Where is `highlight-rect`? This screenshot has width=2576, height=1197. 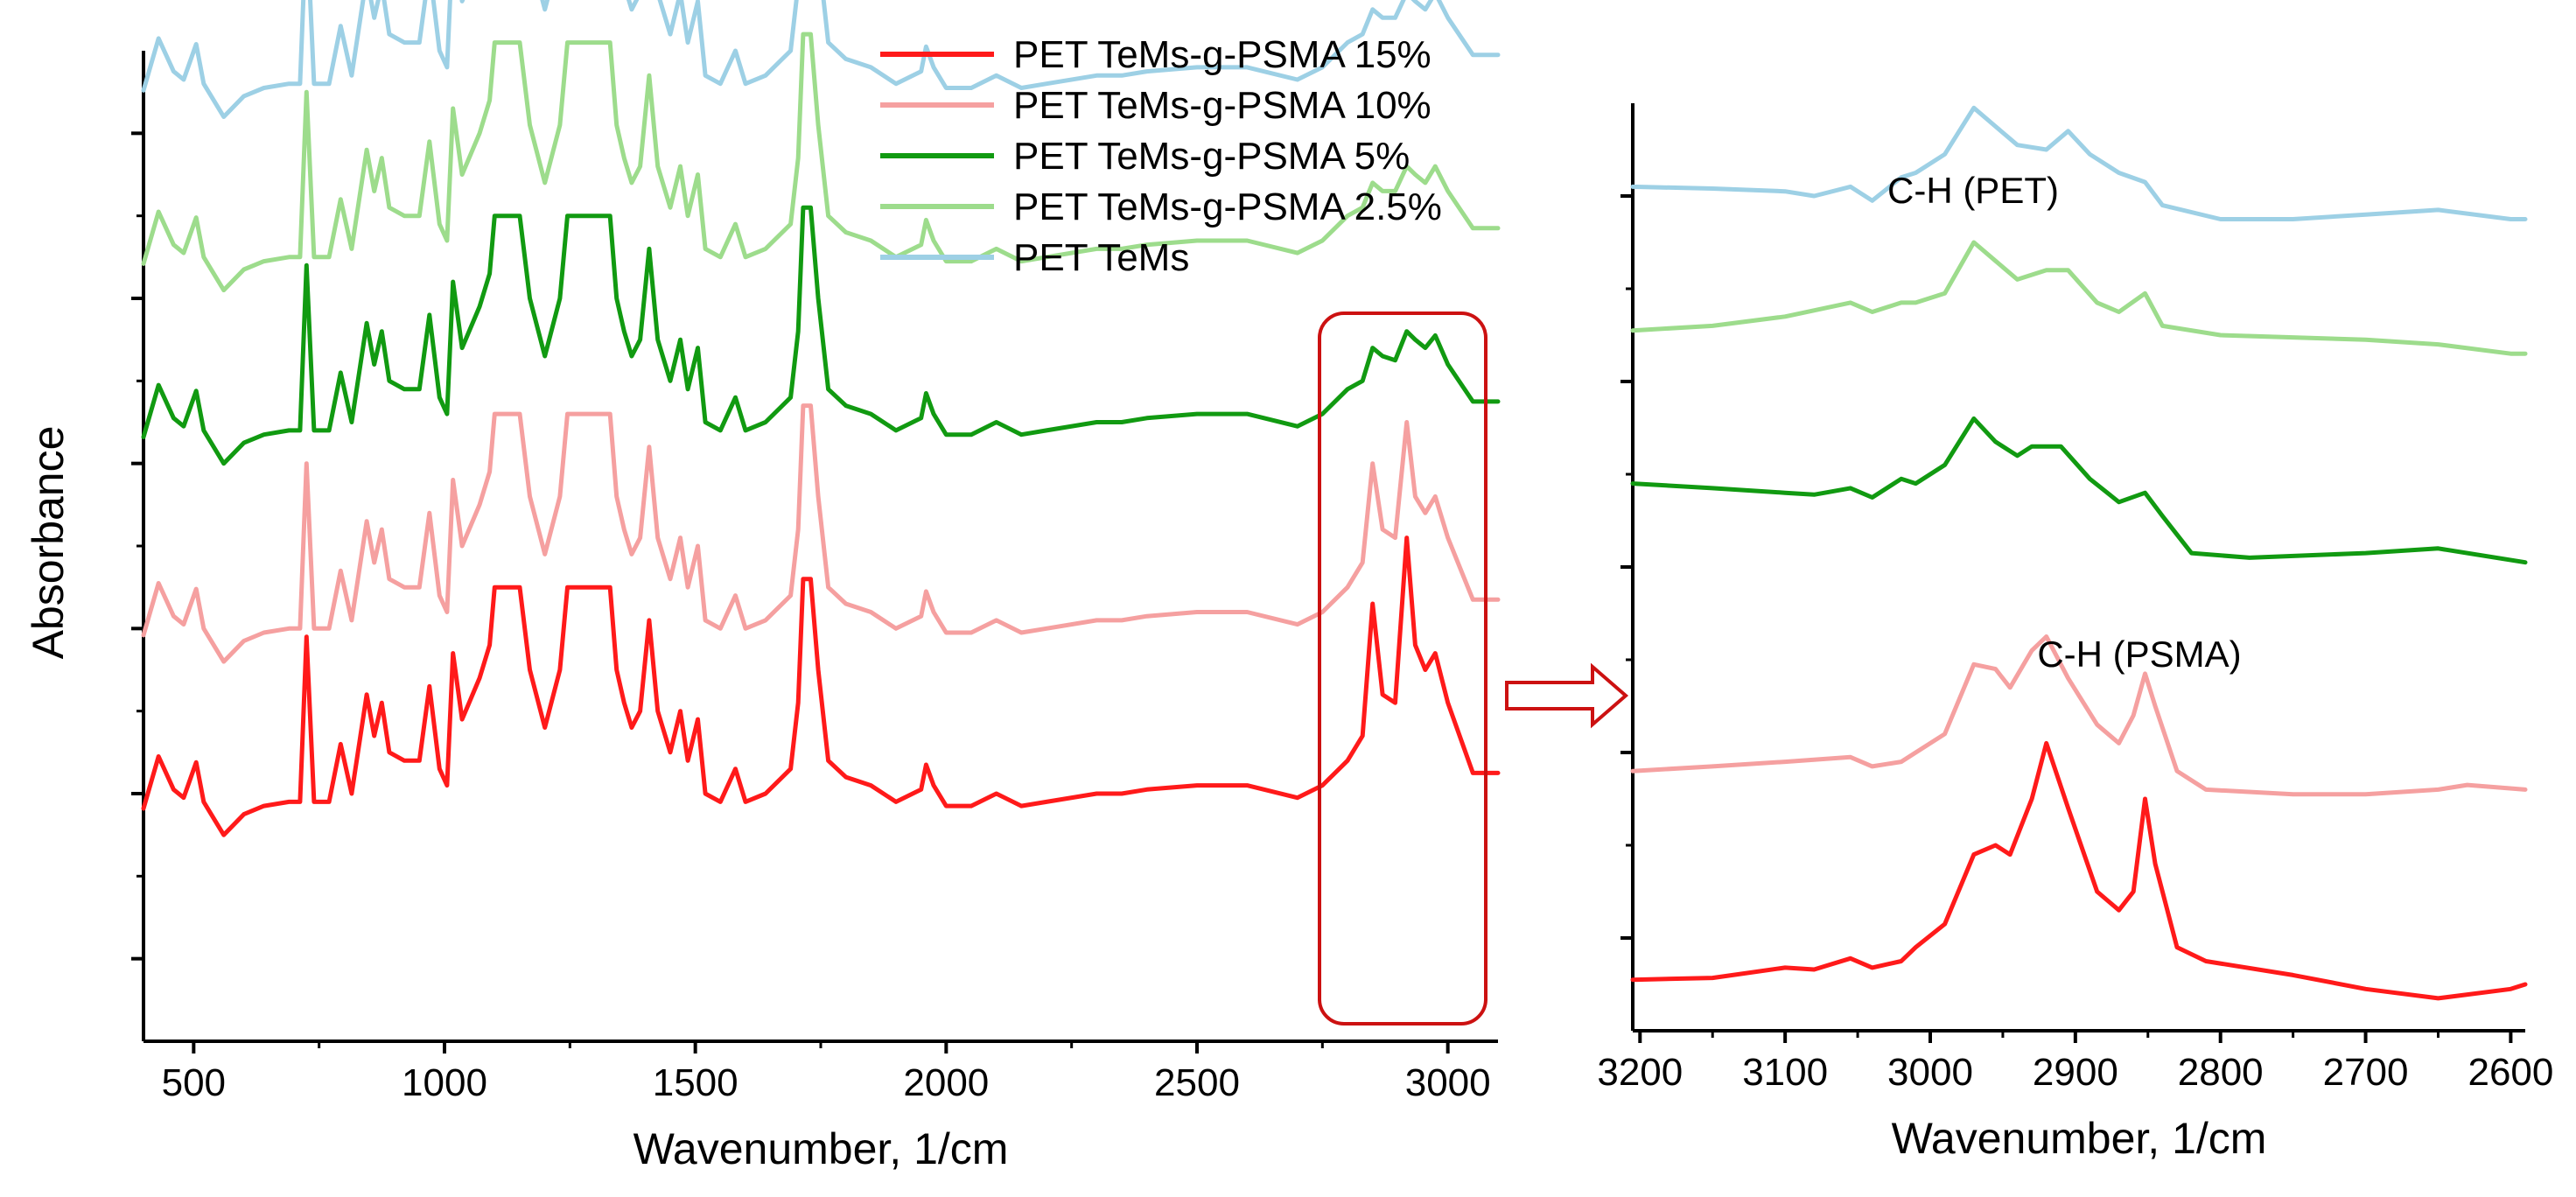
highlight-rect is located at coordinates (1403, 669).